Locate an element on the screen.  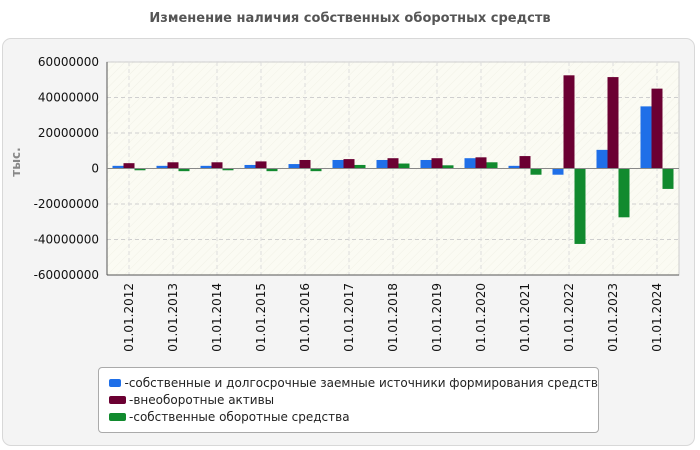
bar-series-1-01.01.2019 is located at coordinates (437, 163).